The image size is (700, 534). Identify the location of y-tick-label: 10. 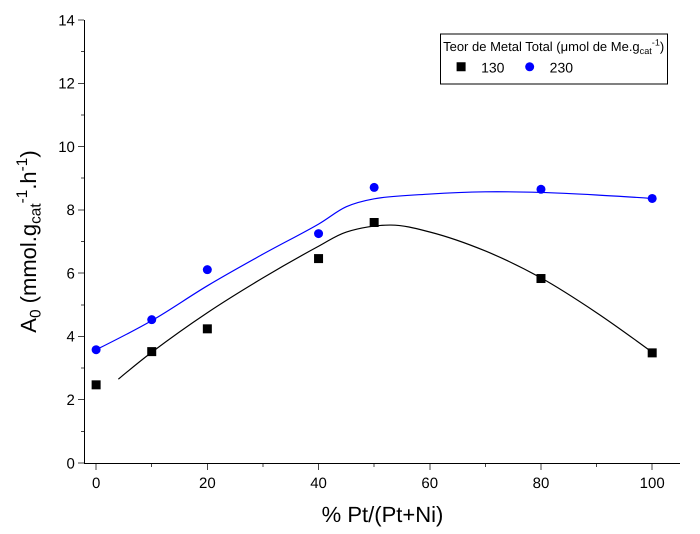
(66, 147).